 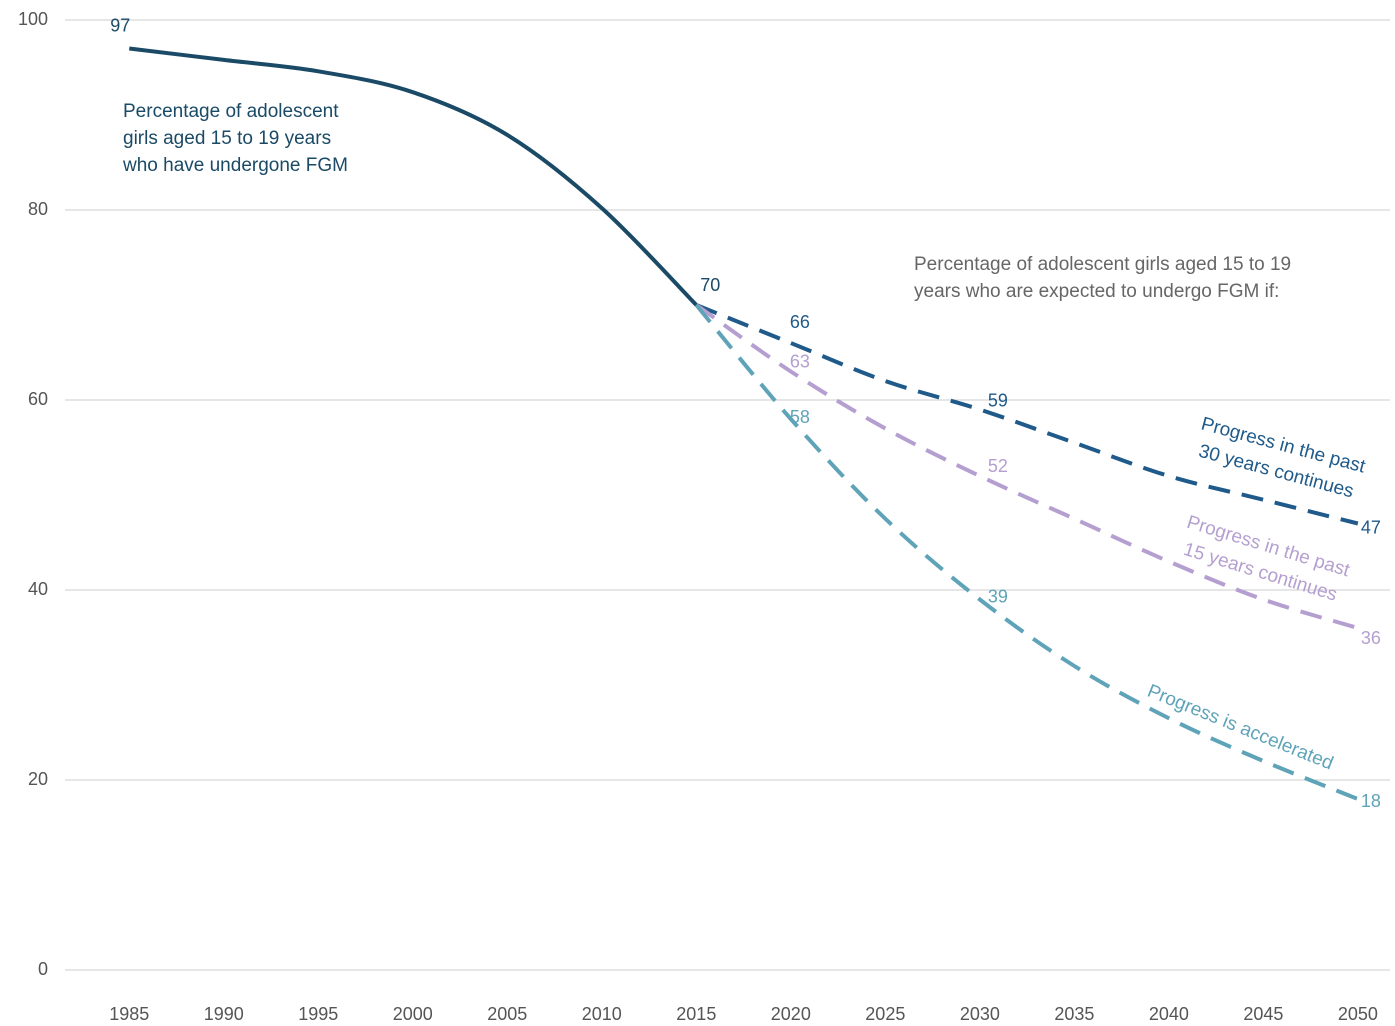 What do you see at coordinates (38, 589) in the screenshot?
I see `y-tick-label: 40` at bounding box center [38, 589].